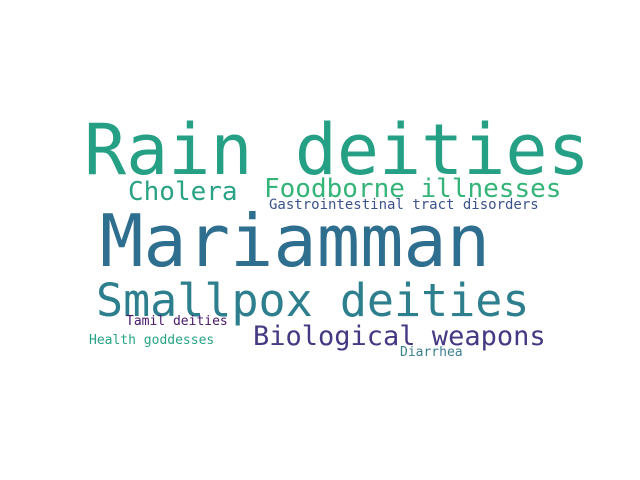 The height and width of the screenshot is (480, 640). Describe the element at coordinates (431, 352) in the screenshot. I see `word-diarrhea: Diarrhea` at that location.